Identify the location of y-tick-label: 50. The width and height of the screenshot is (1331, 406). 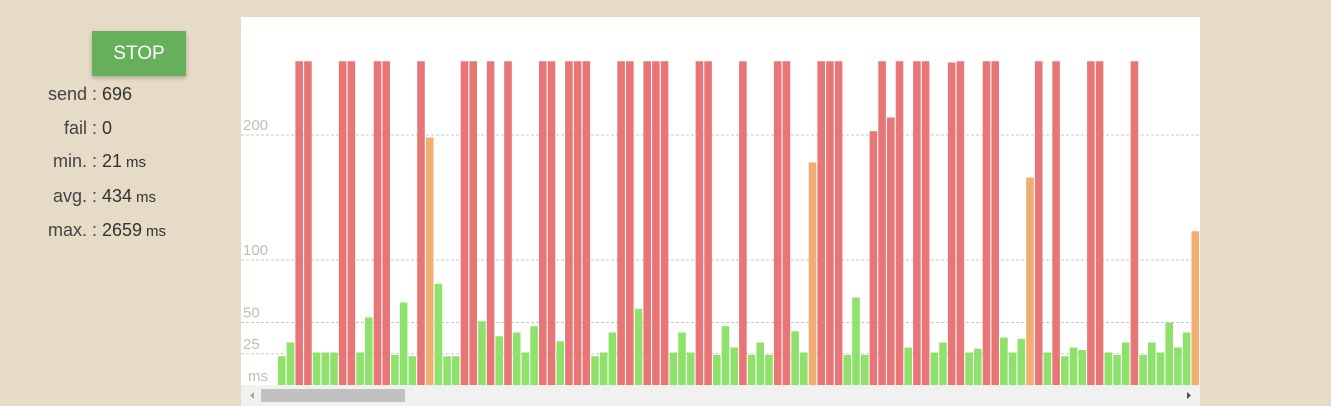
(251, 313).